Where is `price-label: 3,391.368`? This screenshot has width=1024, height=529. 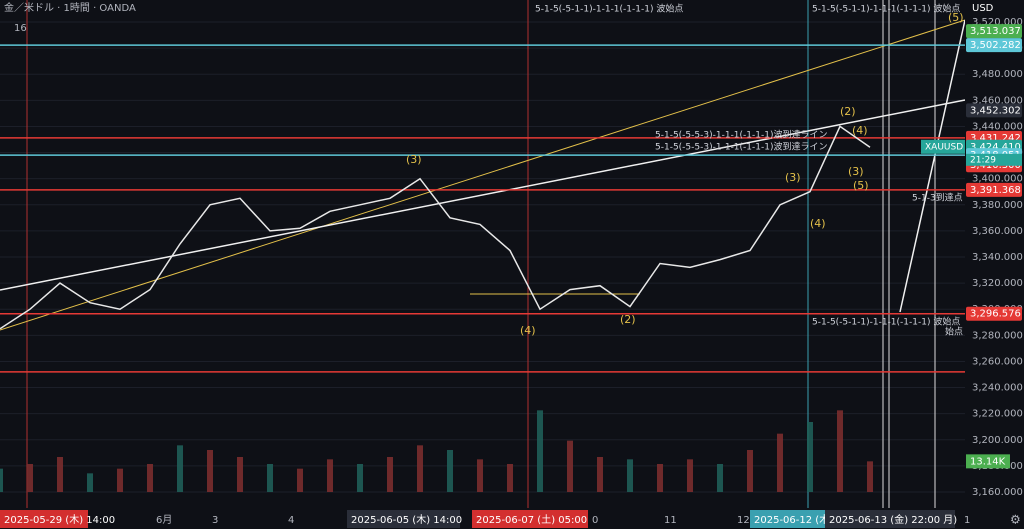 price-label: 3,391.368 is located at coordinates (995, 190).